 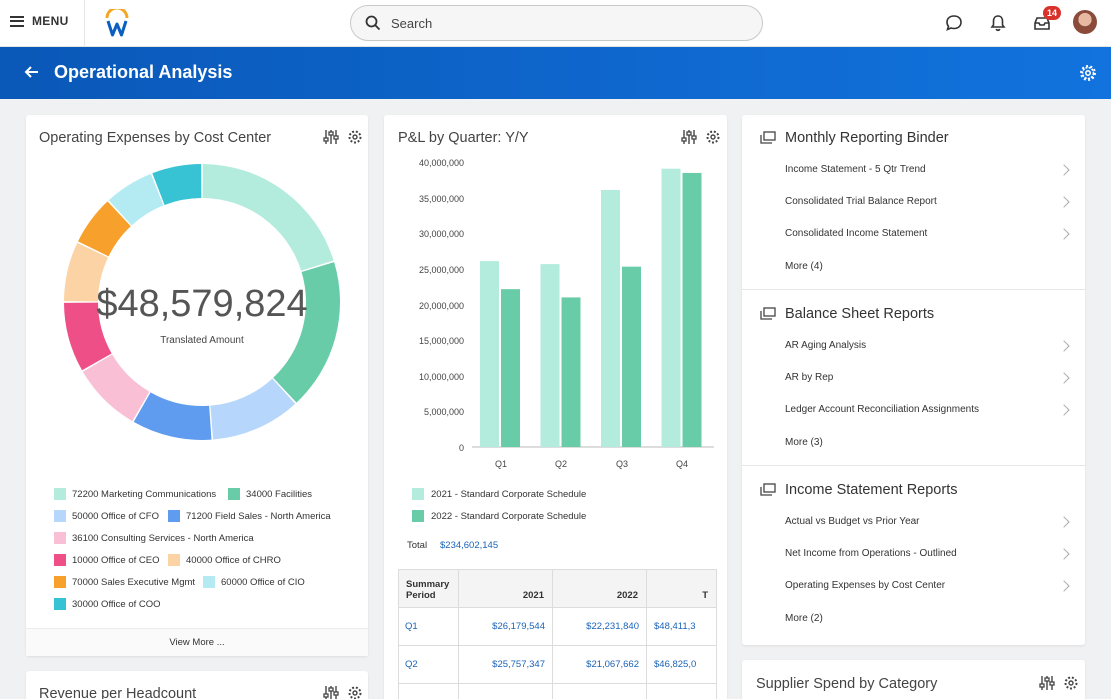 I want to click on legend-item: 2021 - Standard Corporate Schedule, so click(x=499, y=494).